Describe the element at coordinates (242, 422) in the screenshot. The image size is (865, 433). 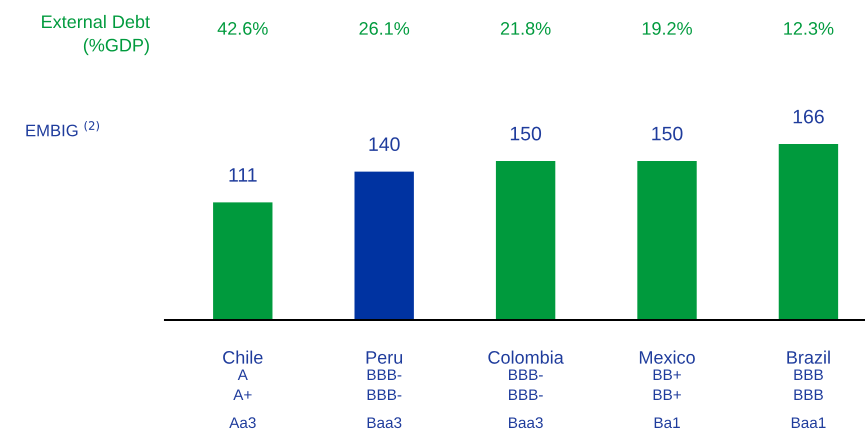
I see `text: Aa3` at that location.